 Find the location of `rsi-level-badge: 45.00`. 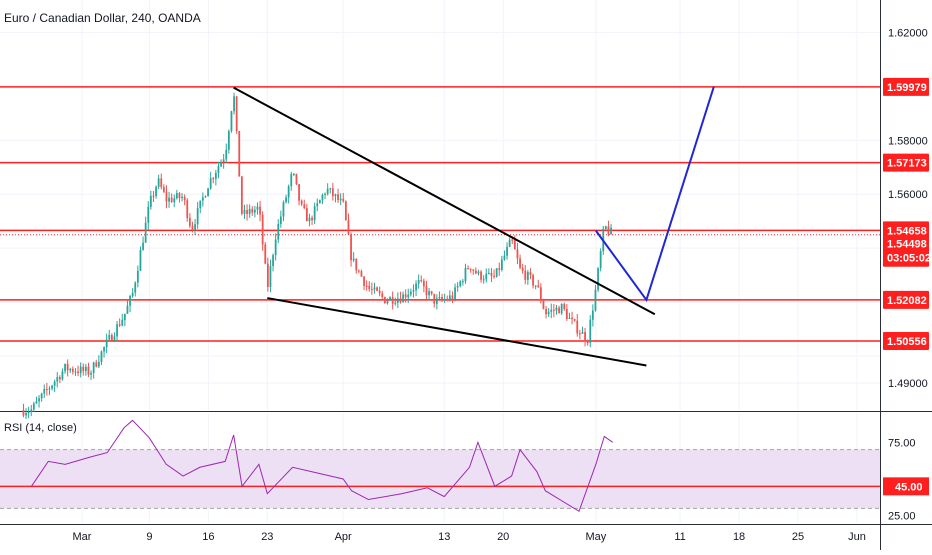

rsi-level-badge: 45.00 is located at coordinates (906, 486).